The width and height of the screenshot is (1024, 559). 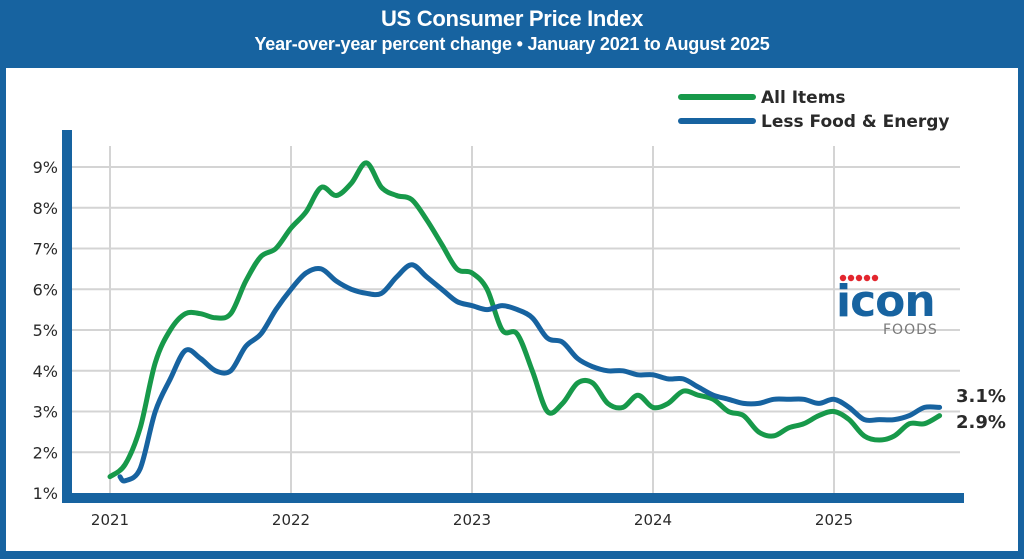 I want to click on x-axis-ticks: 2021 2022 2023 2024 2025, so click(x=472, y=520).